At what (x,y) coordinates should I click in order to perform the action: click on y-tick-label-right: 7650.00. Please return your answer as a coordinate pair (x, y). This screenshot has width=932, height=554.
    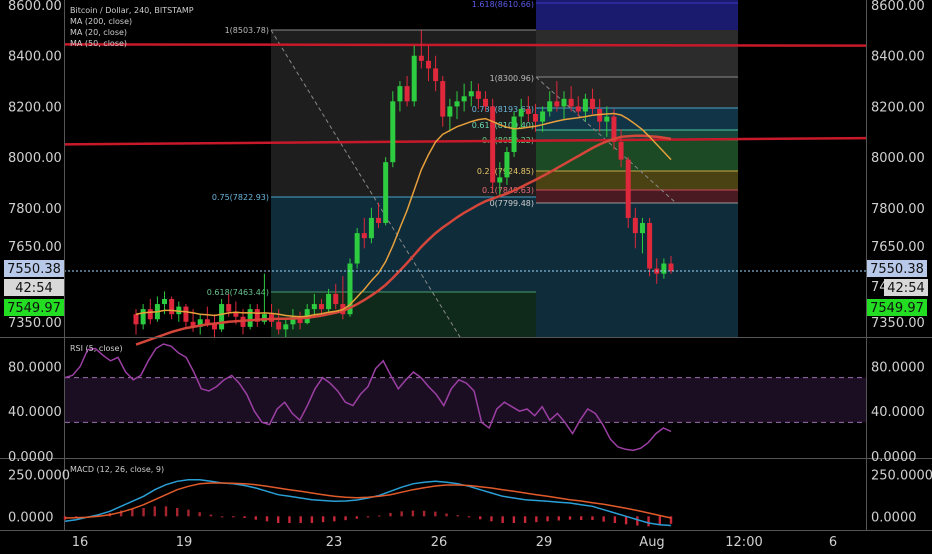
    Looking at the image, I should click on (898, 247).